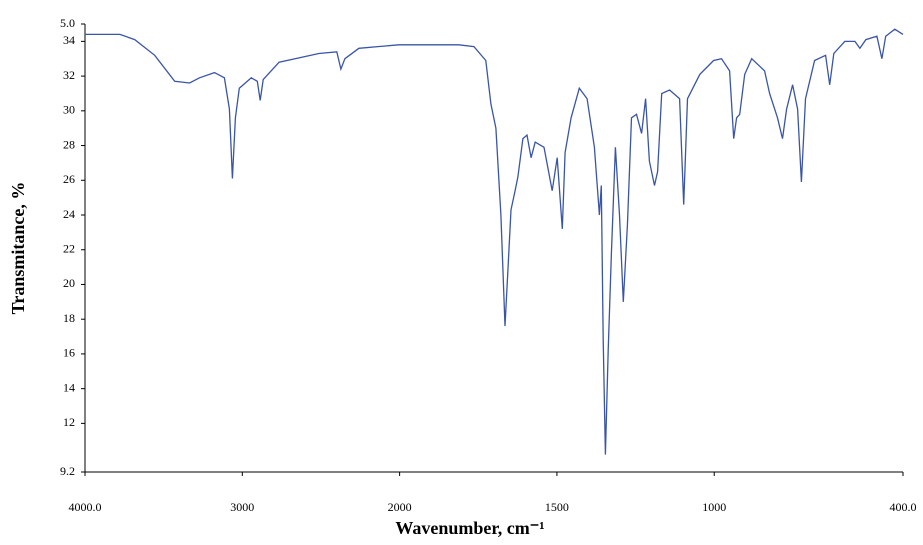 The height and width of the screenshot is (545, 923). I want to click on y-tick-label: 30, so click(69, 110).